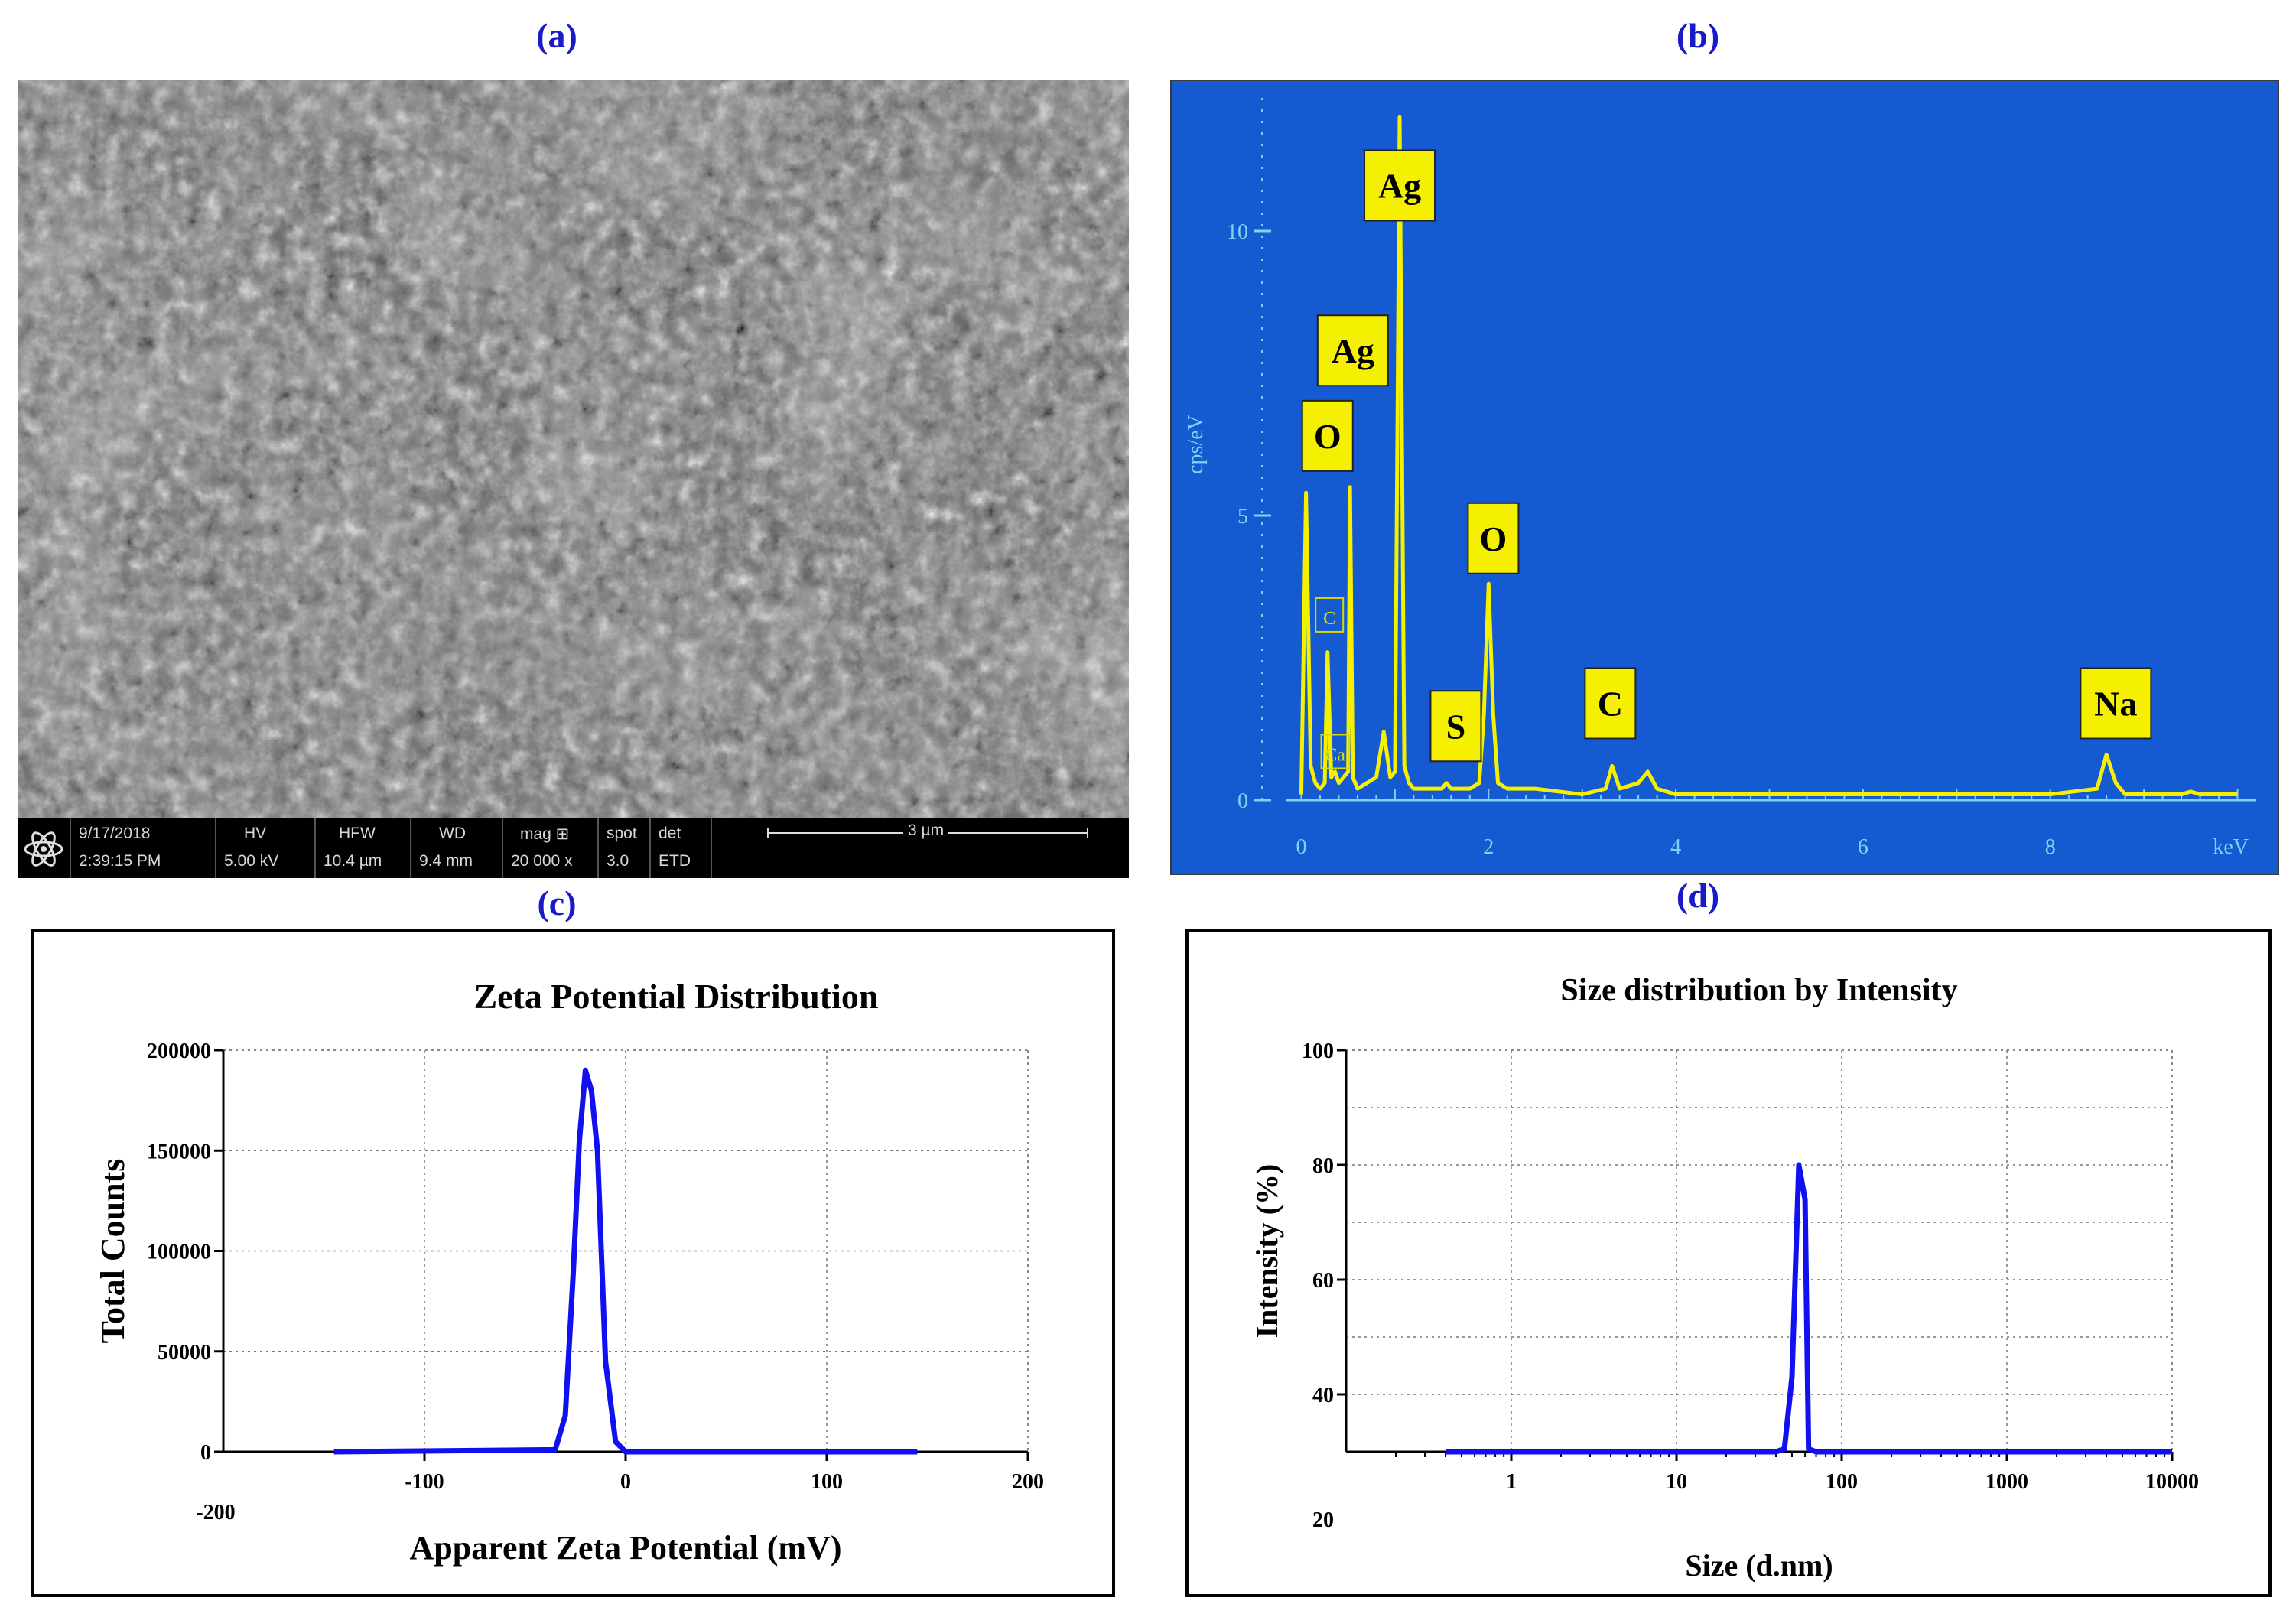 The image size is (2296, 1617). I want to click on sem-det: det ETD, so click(680, 848).